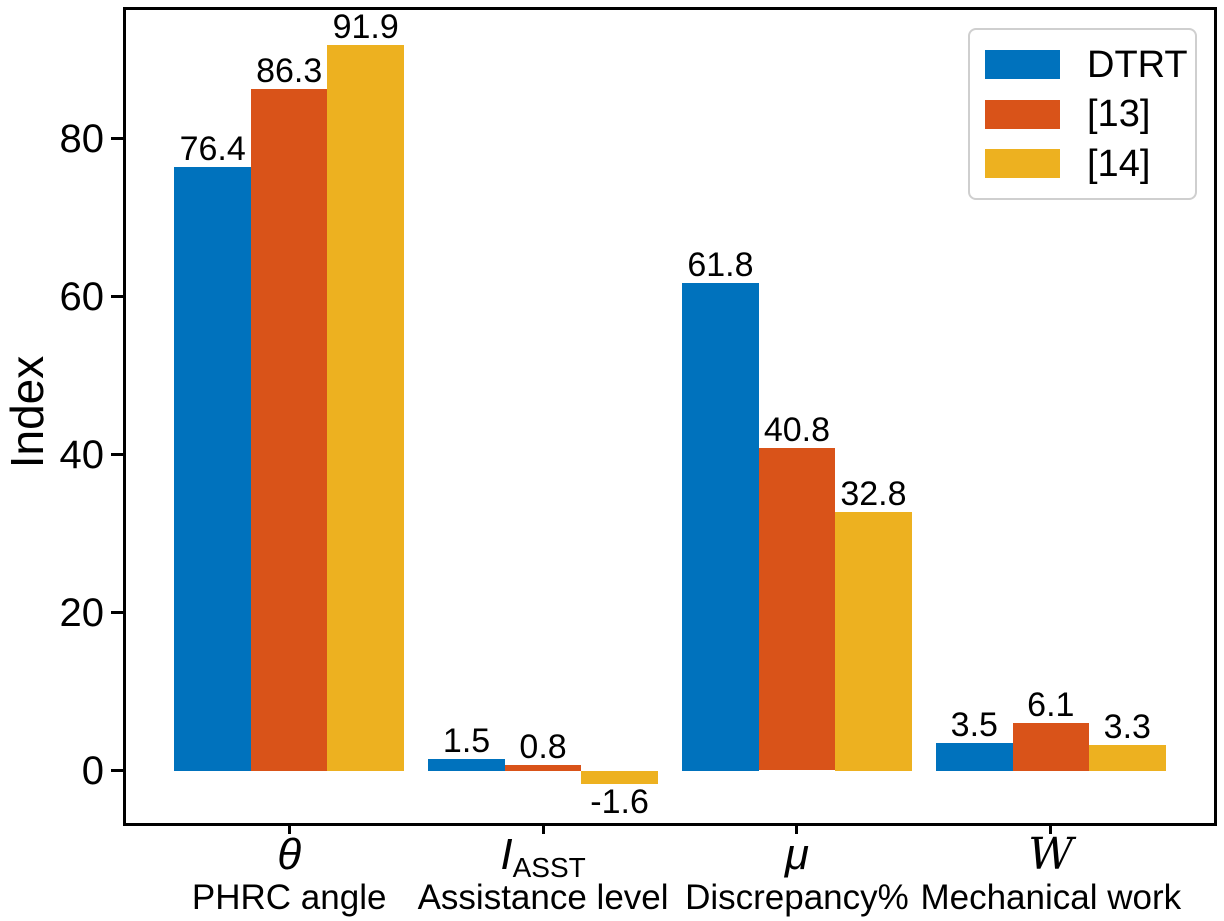 This screenshot has height=921, width=1224. Describe the element at coordinates (466, 741) in the screenshot. I see `bar-value-label: 1.5` at that location.